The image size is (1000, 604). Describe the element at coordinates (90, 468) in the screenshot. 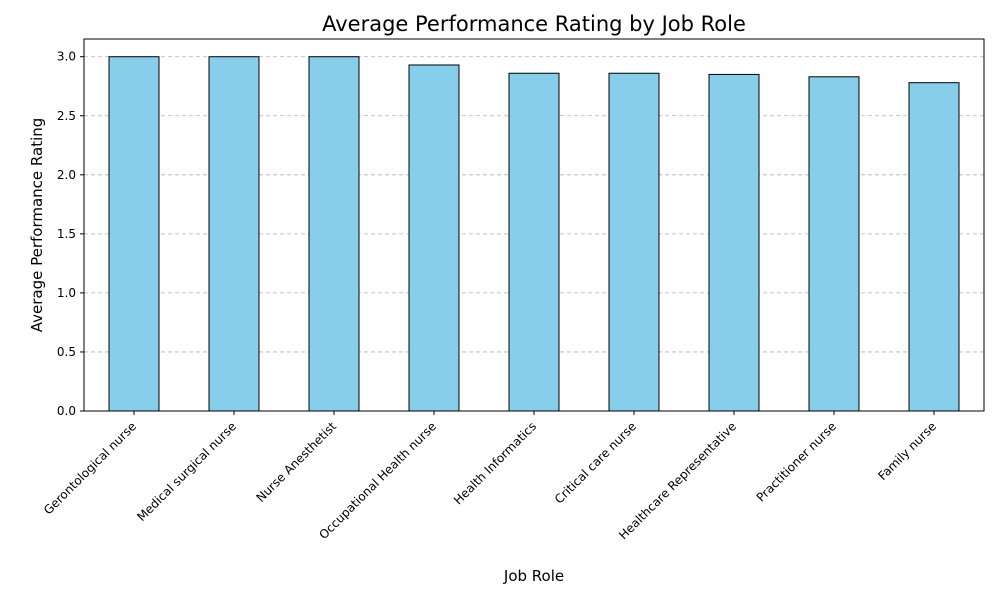

I see `x-tick-label: Gerontological nurse` at that location.